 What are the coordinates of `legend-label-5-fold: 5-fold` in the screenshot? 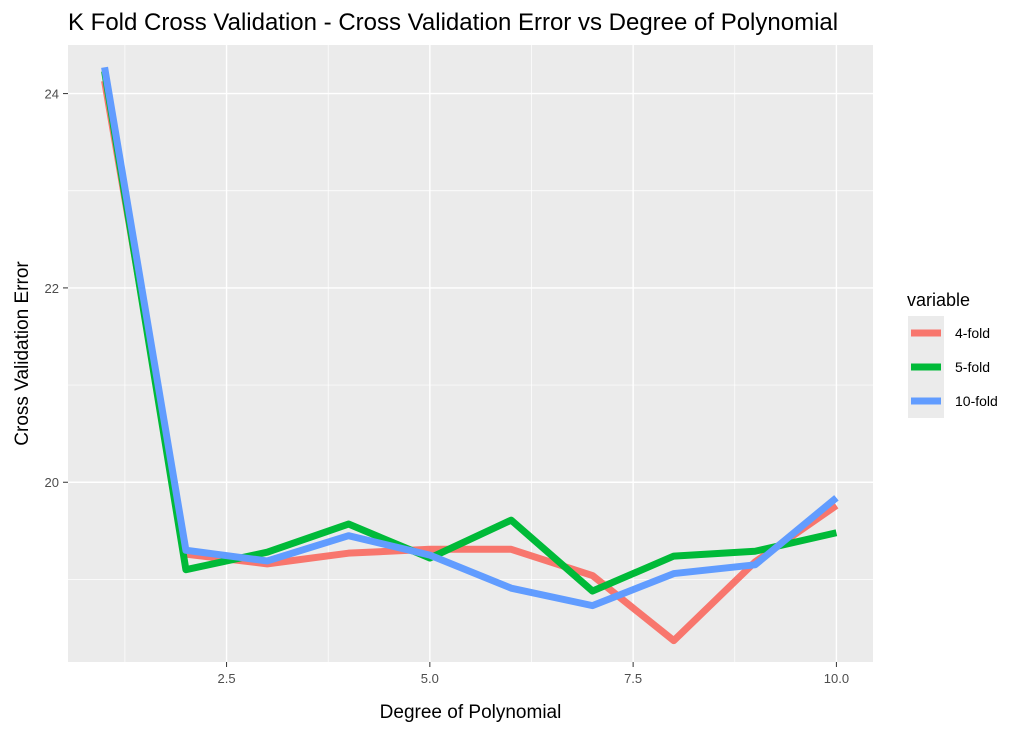 It's located at (972, 367).